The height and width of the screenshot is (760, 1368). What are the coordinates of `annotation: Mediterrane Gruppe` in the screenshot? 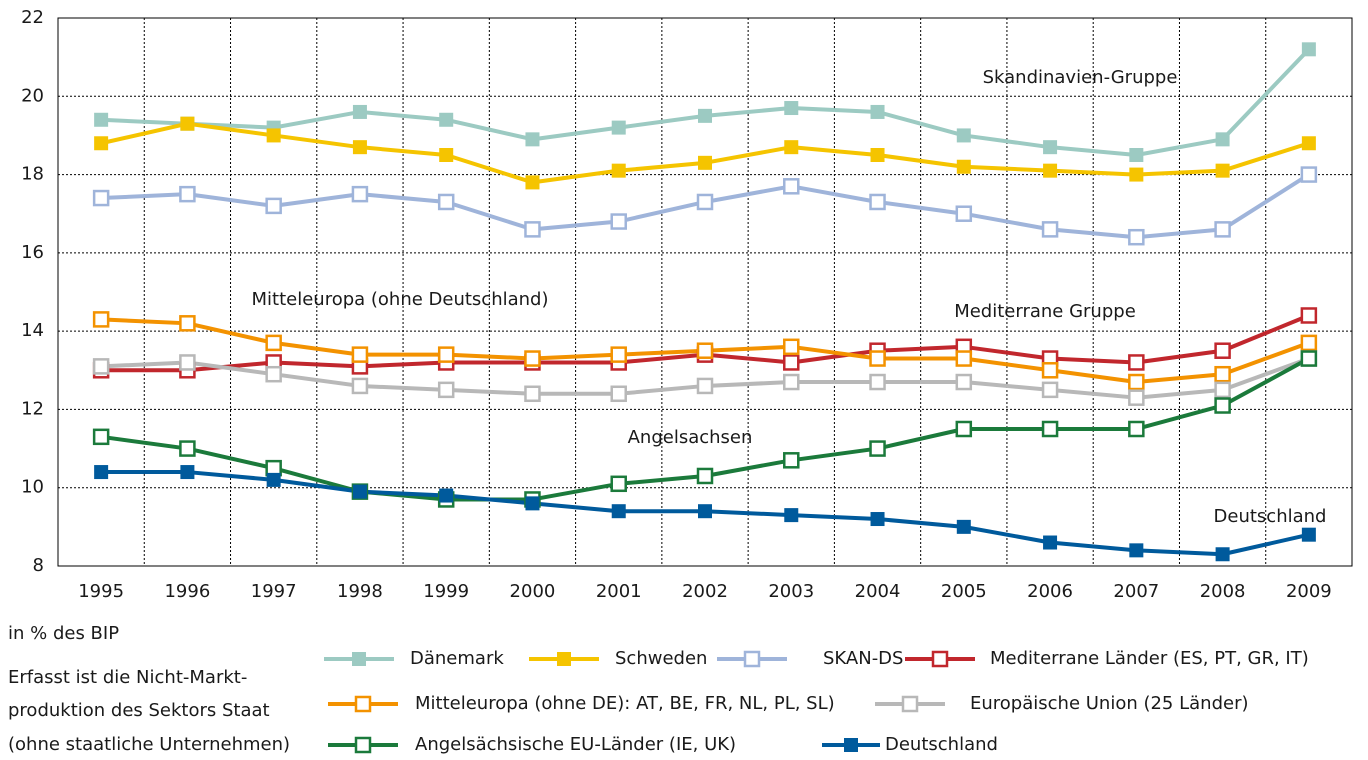 It's located at (1045, 311).